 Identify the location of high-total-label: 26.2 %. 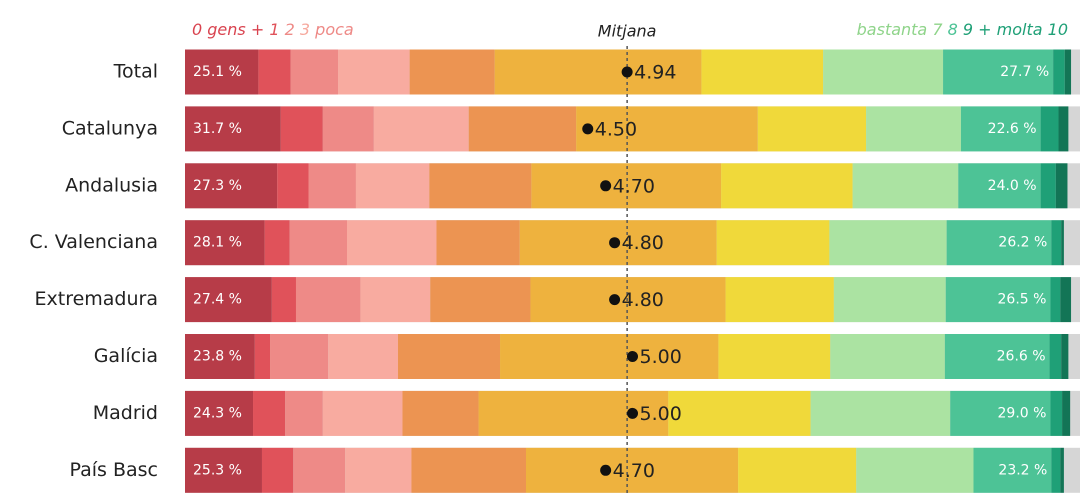
(1022, 243).